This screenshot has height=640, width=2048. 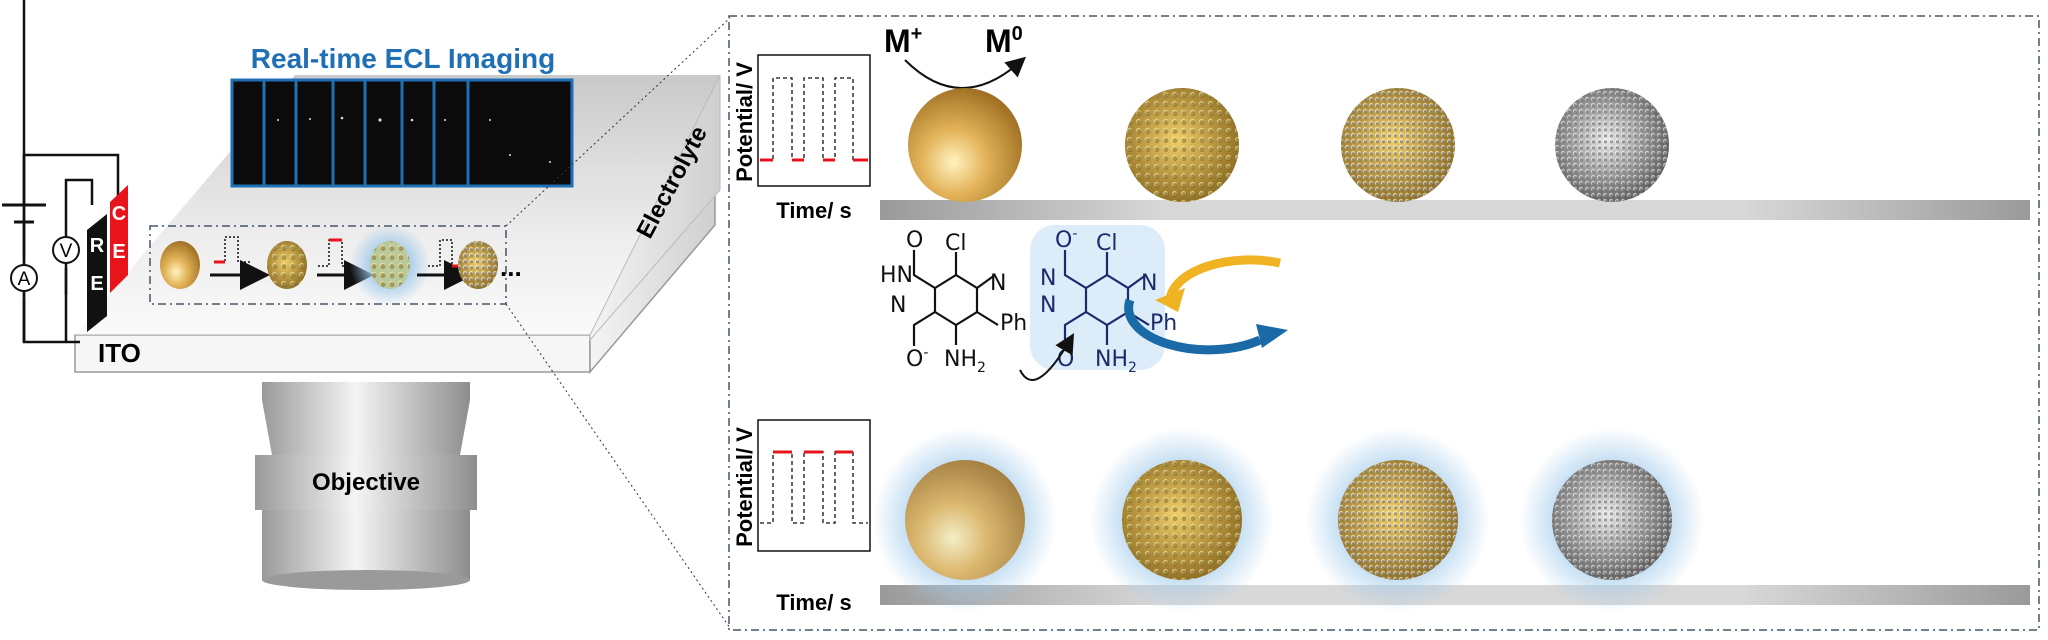 I want to click on svg-text: HN, so click(x=896, y=275).